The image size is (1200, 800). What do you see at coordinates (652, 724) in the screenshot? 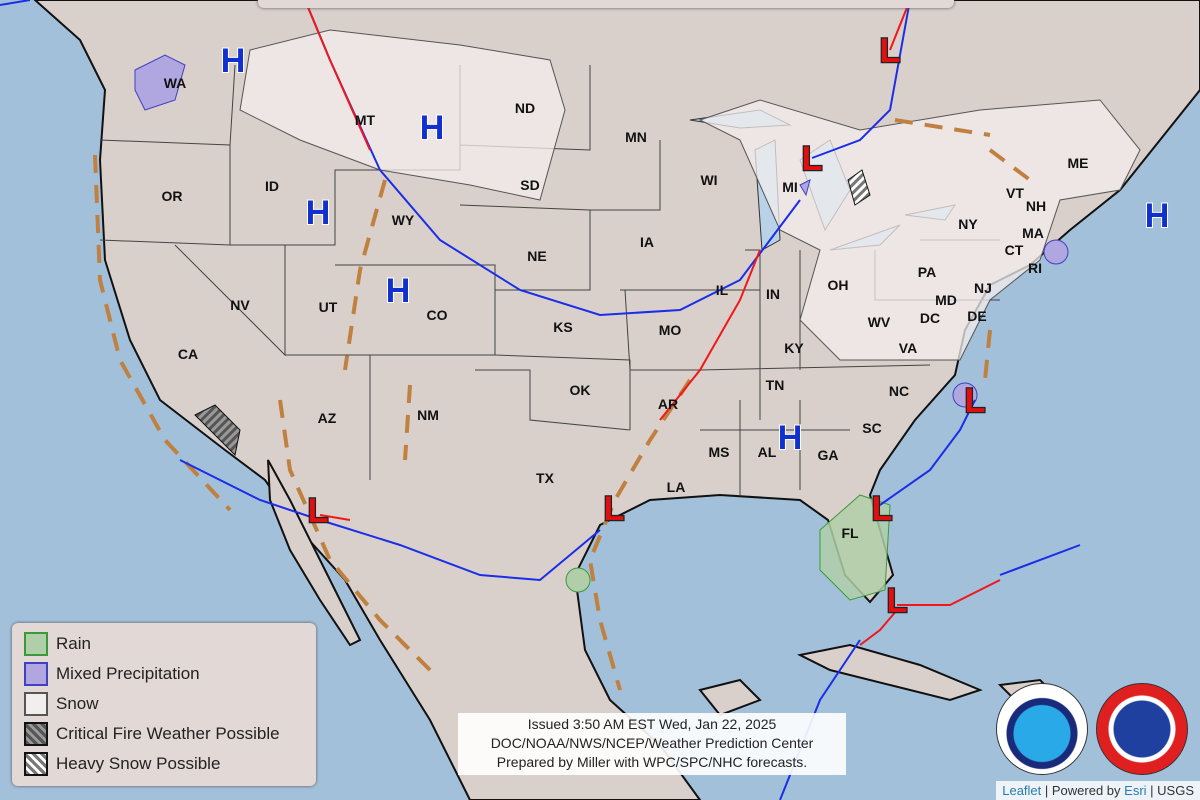
I see `issued-time: Issued 3:50 AM EST Wed, Jan 22, 2025` at bounding box center [652, 724].